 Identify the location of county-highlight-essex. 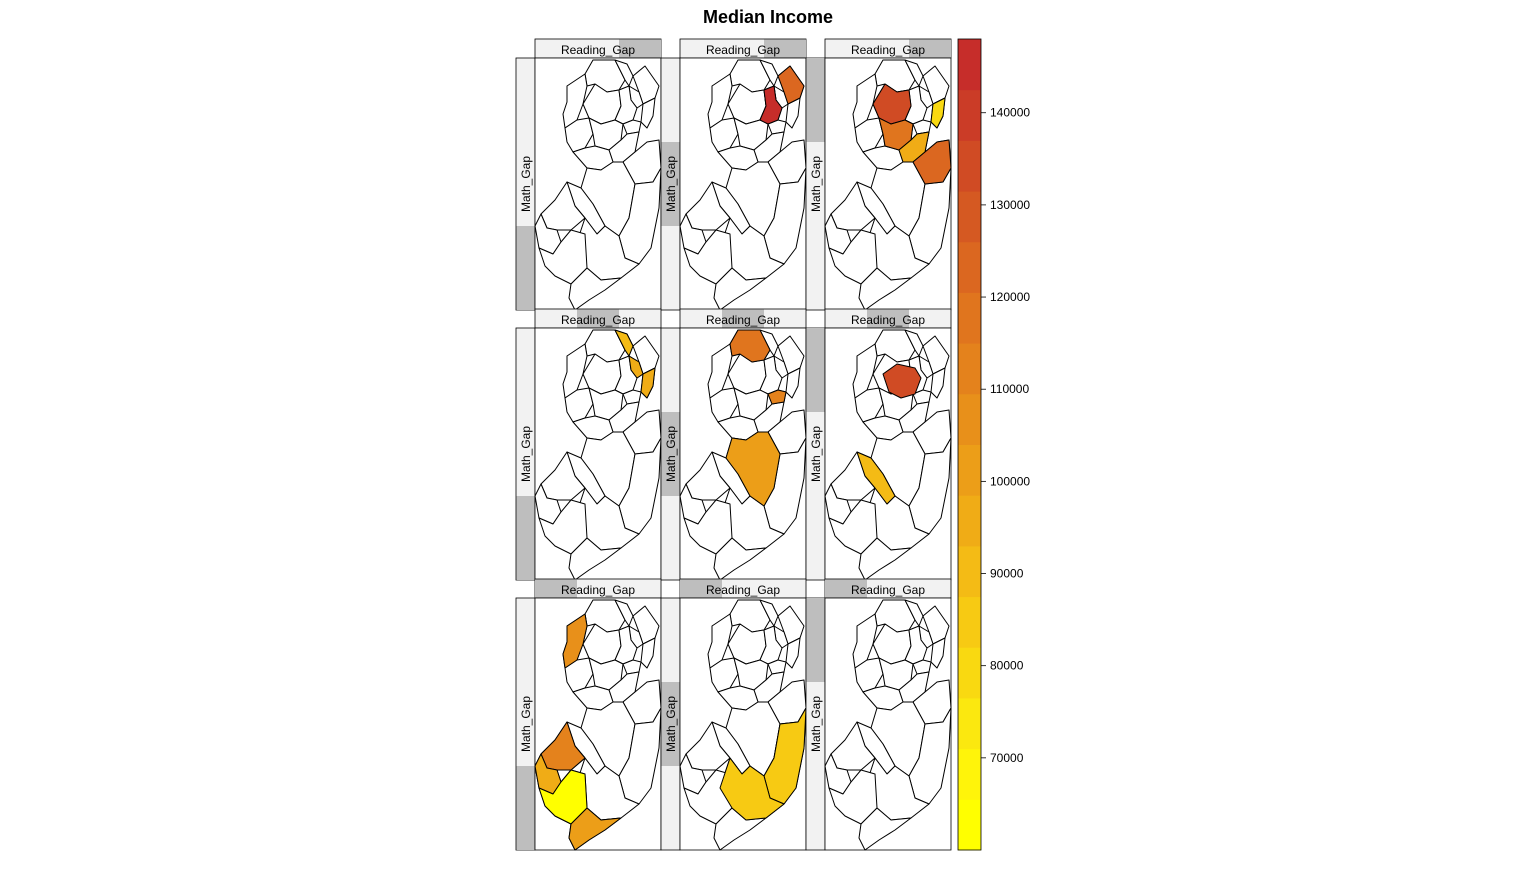
(771, 105).